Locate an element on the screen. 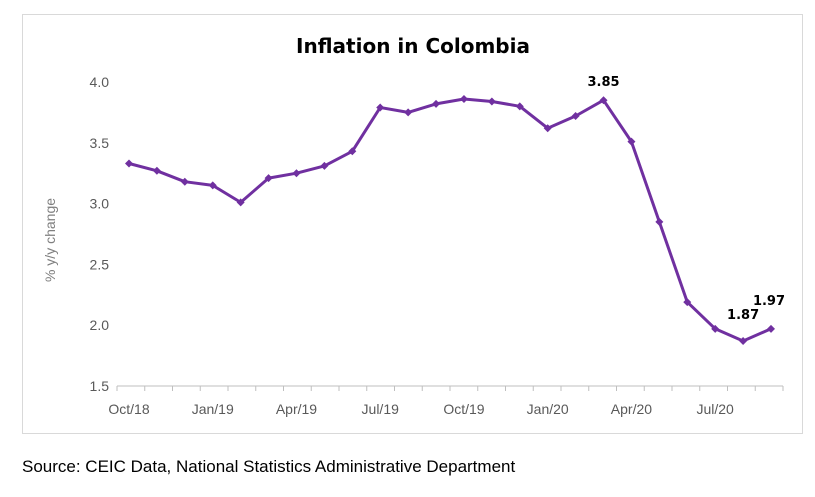 The height and width of the screenshot is (497, 815). x-tick-label: Oct/19 is located at coordinates (463, 409).